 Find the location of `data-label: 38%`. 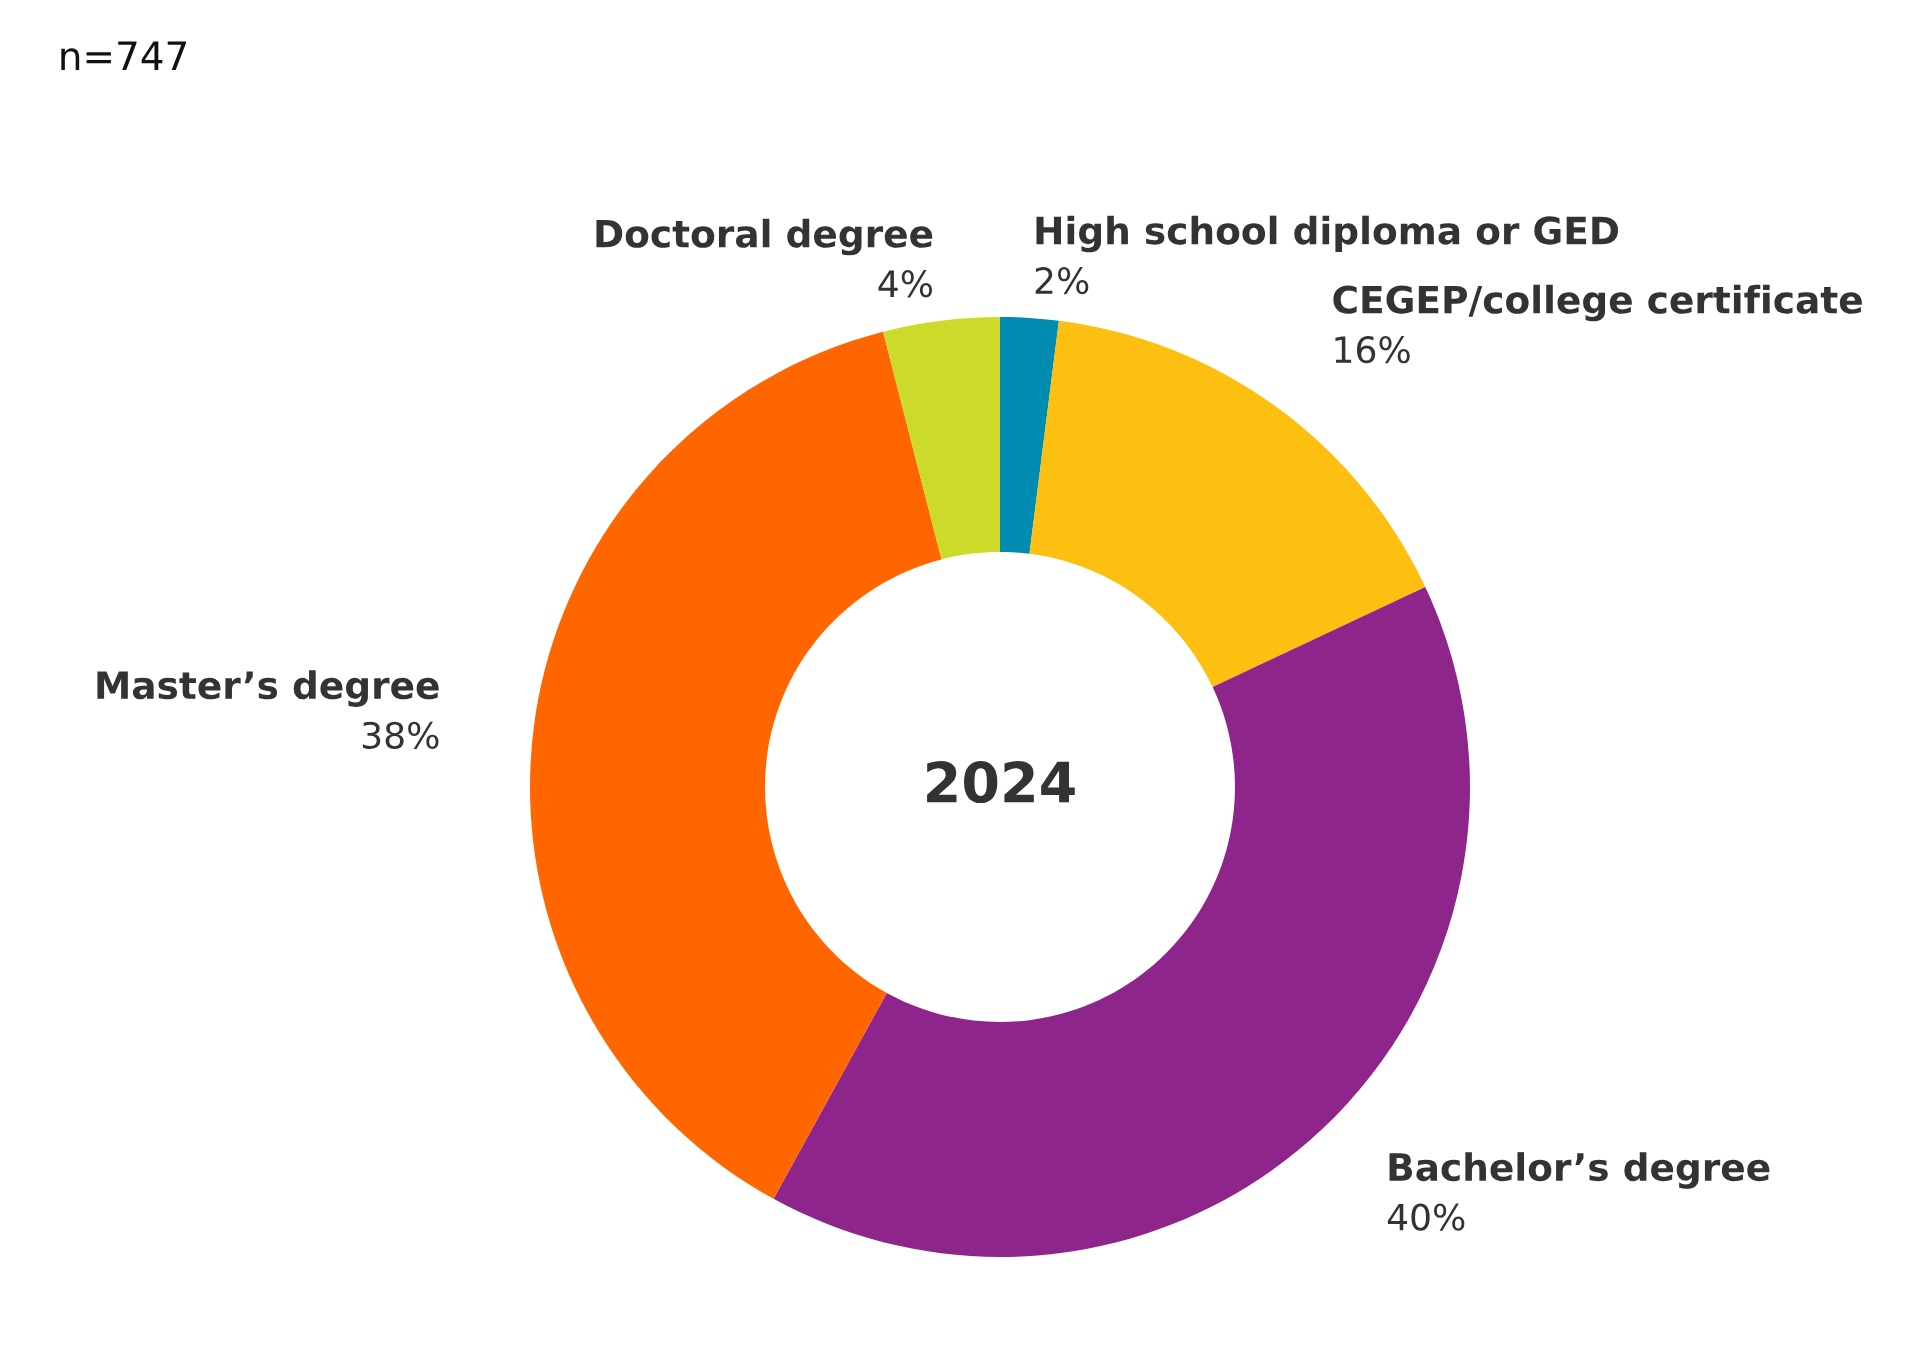

data-label: 38% is located at coordinates (400, 735).